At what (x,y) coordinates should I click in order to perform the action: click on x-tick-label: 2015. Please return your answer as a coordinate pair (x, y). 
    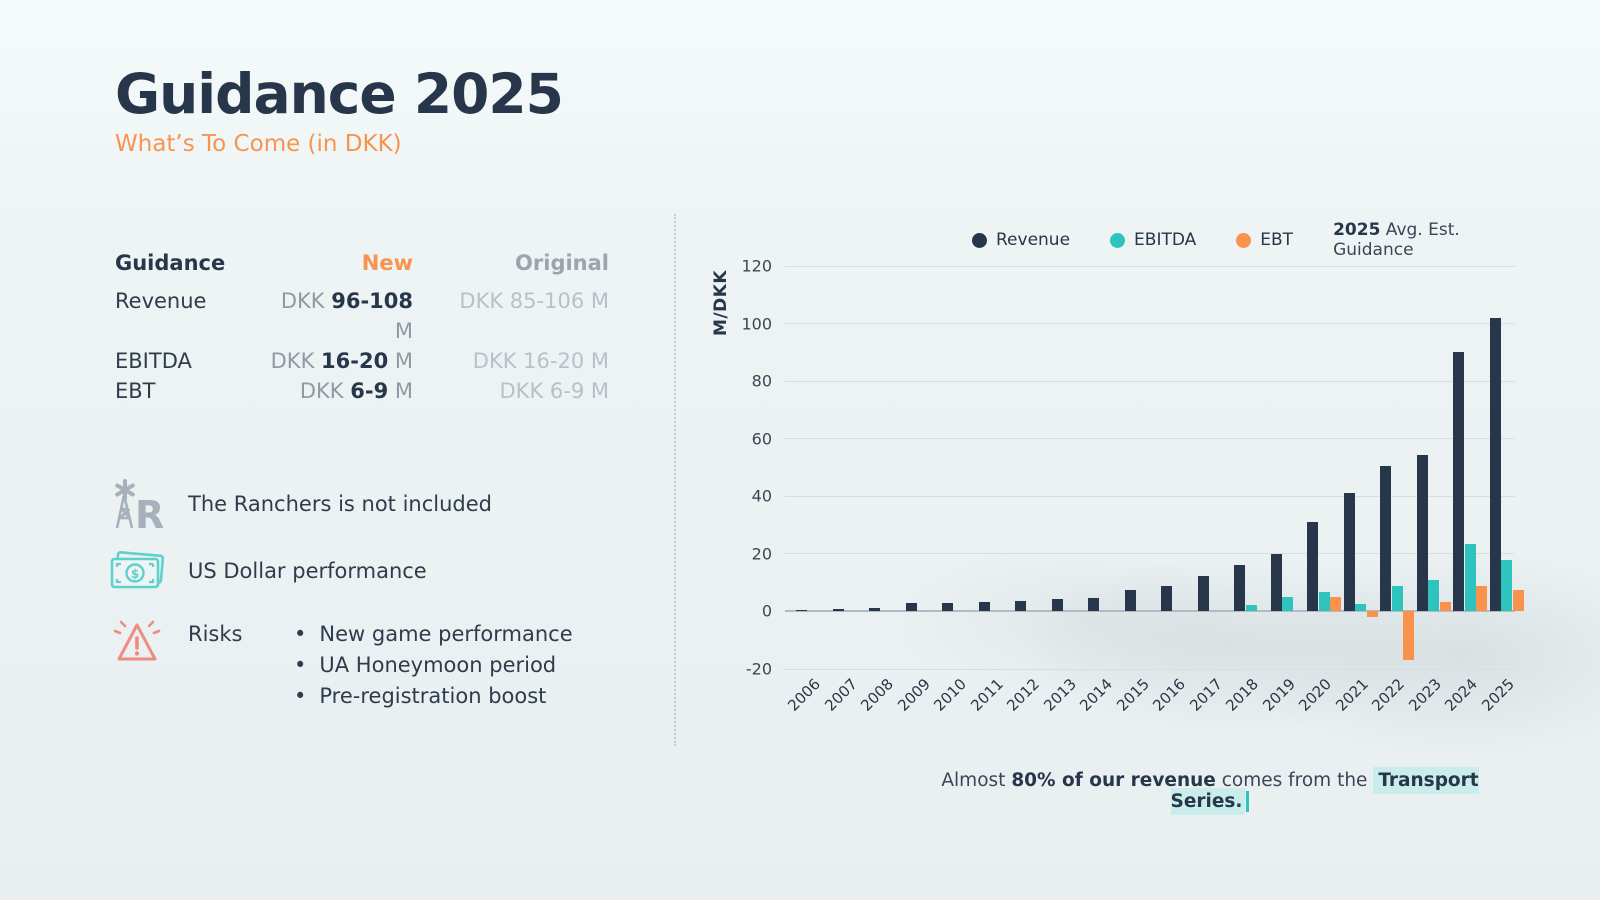
    Looking at the image, I should click on (1132, 695).